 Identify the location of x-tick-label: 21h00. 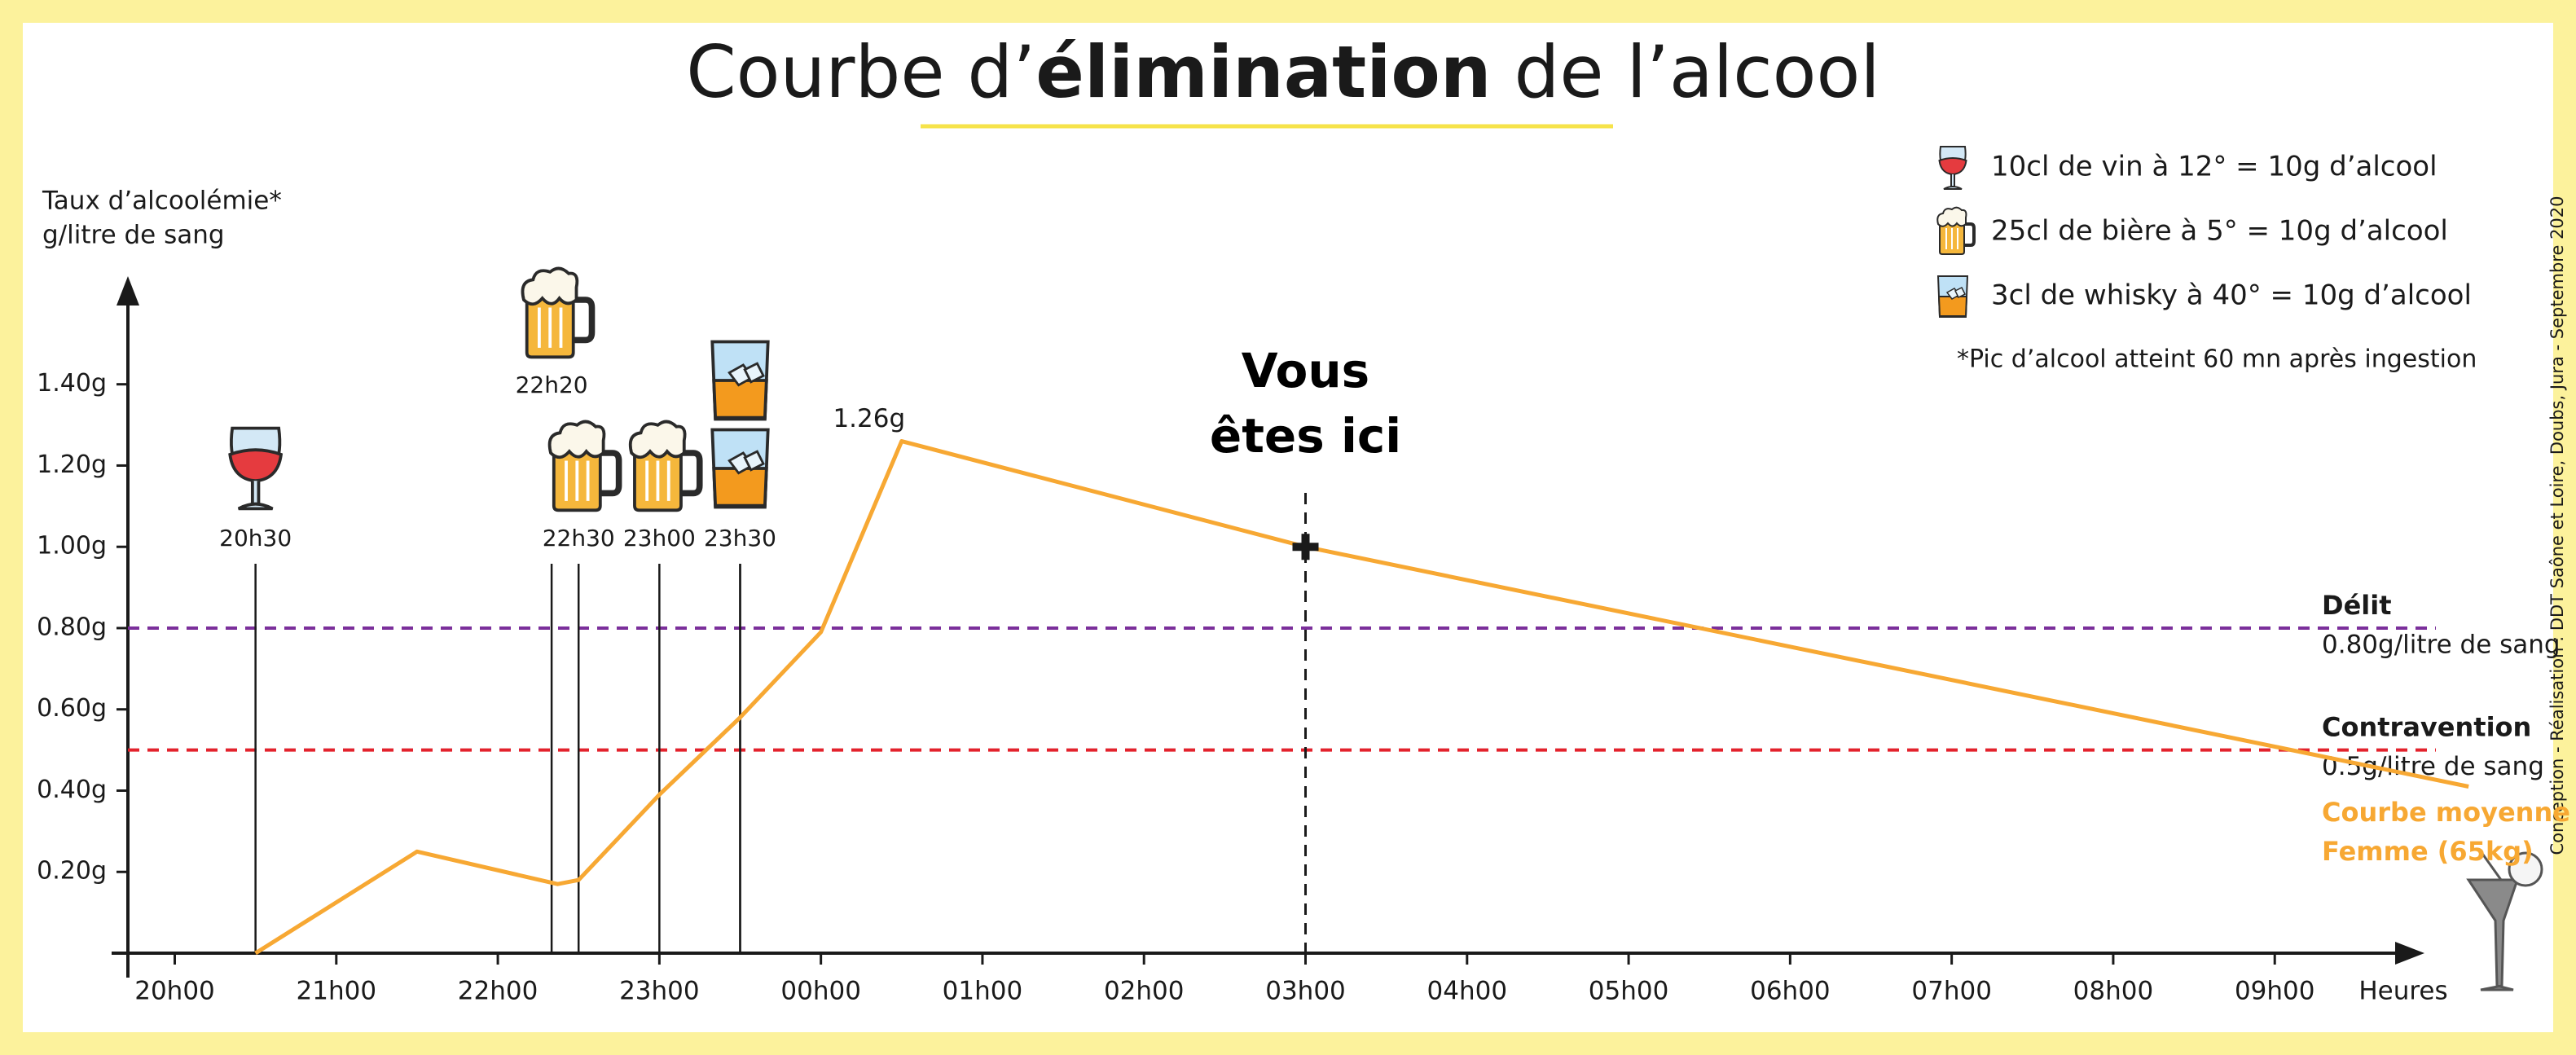
(337, 991).